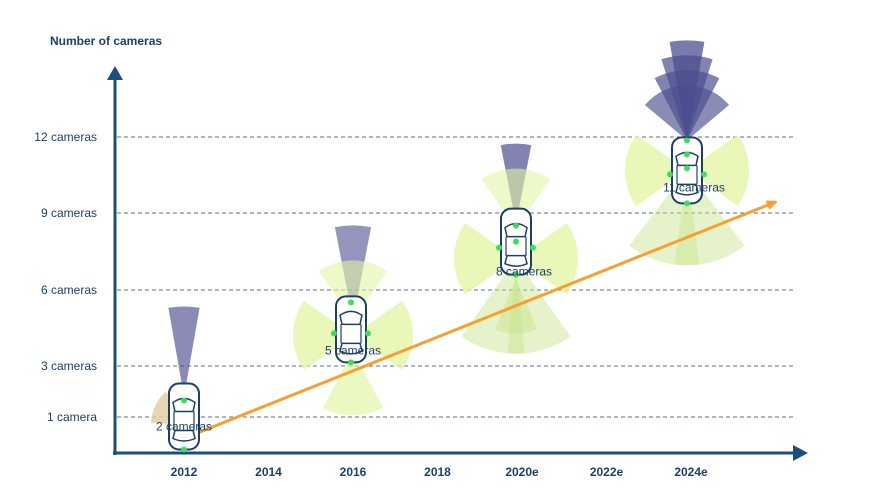  What do you see at coordinates (115, 73) in the screenshot?
I see `y-axis-arrow` at bounding box center [115, 73].